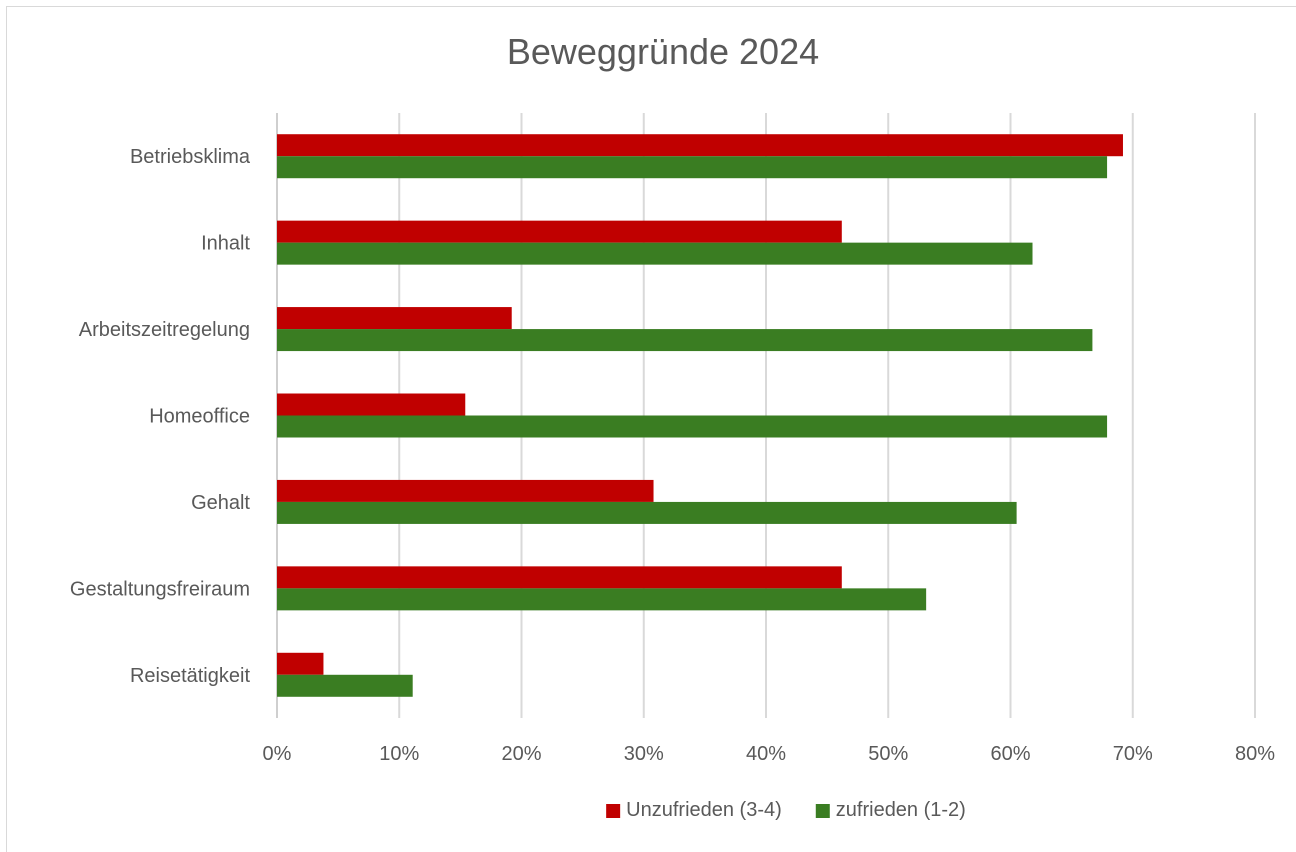 This screenshot has height=852, width=1296. What do you see at coordinates (1255, 754) in the screenshot?
I see `x-tick-label: 80%` at bounding box center [1255, 754].